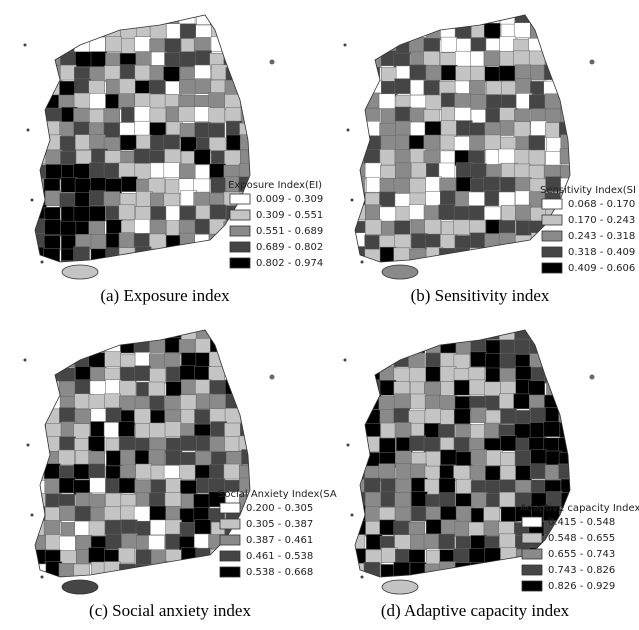 The height and width of the screenshot is (630, 639). I want to click on caption: (b) Sensitivity index, so click(480, 295).